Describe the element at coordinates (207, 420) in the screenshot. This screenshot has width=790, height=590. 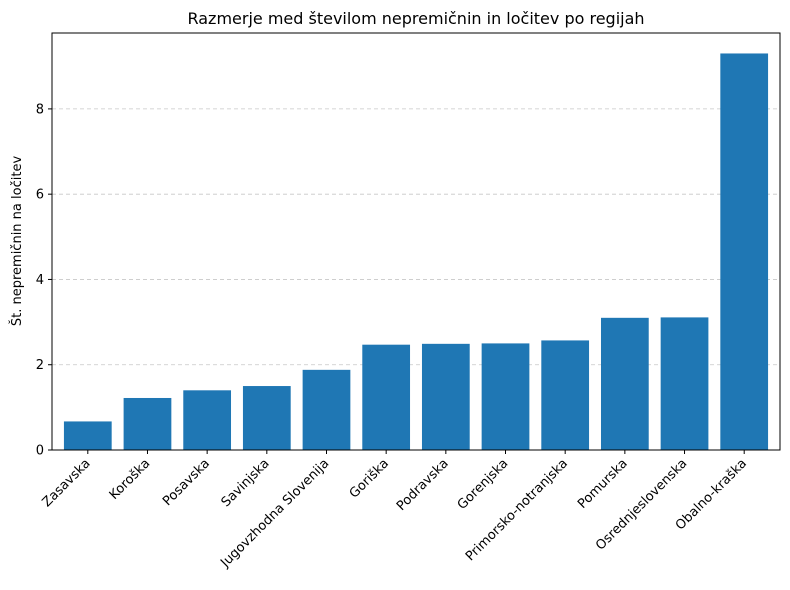
I see `bar-posavska` at that location.